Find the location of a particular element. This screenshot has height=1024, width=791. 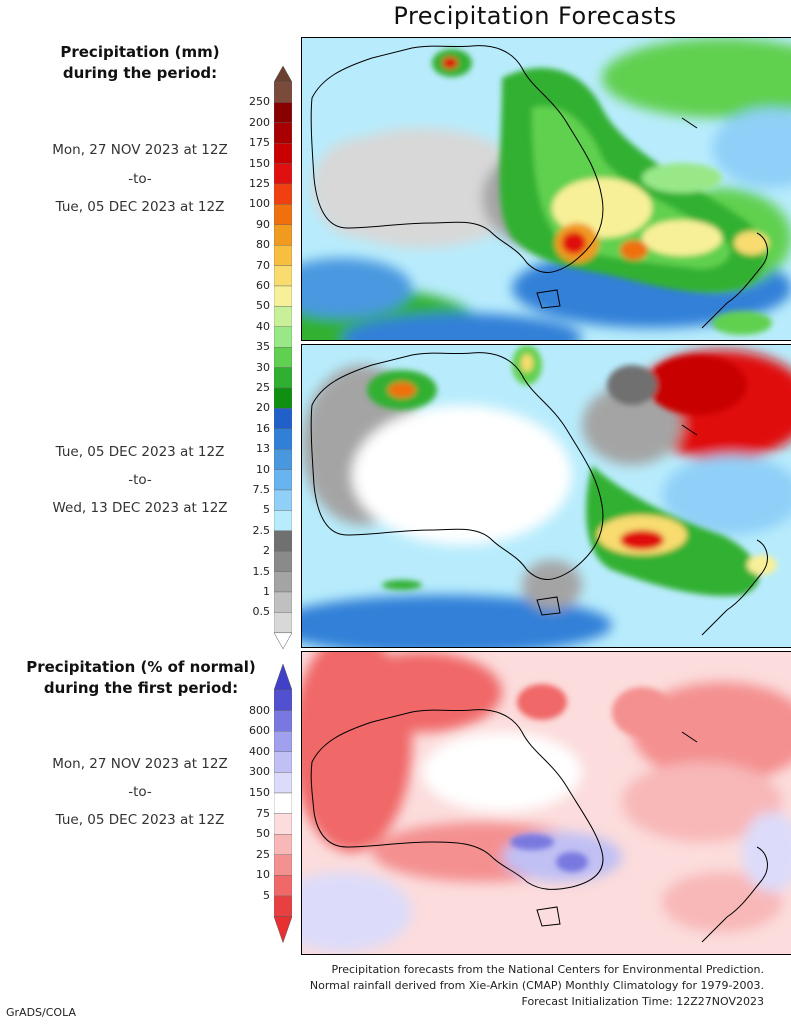

amount-colorbar-tick-label: 70 is located at coordinates (263, 265).